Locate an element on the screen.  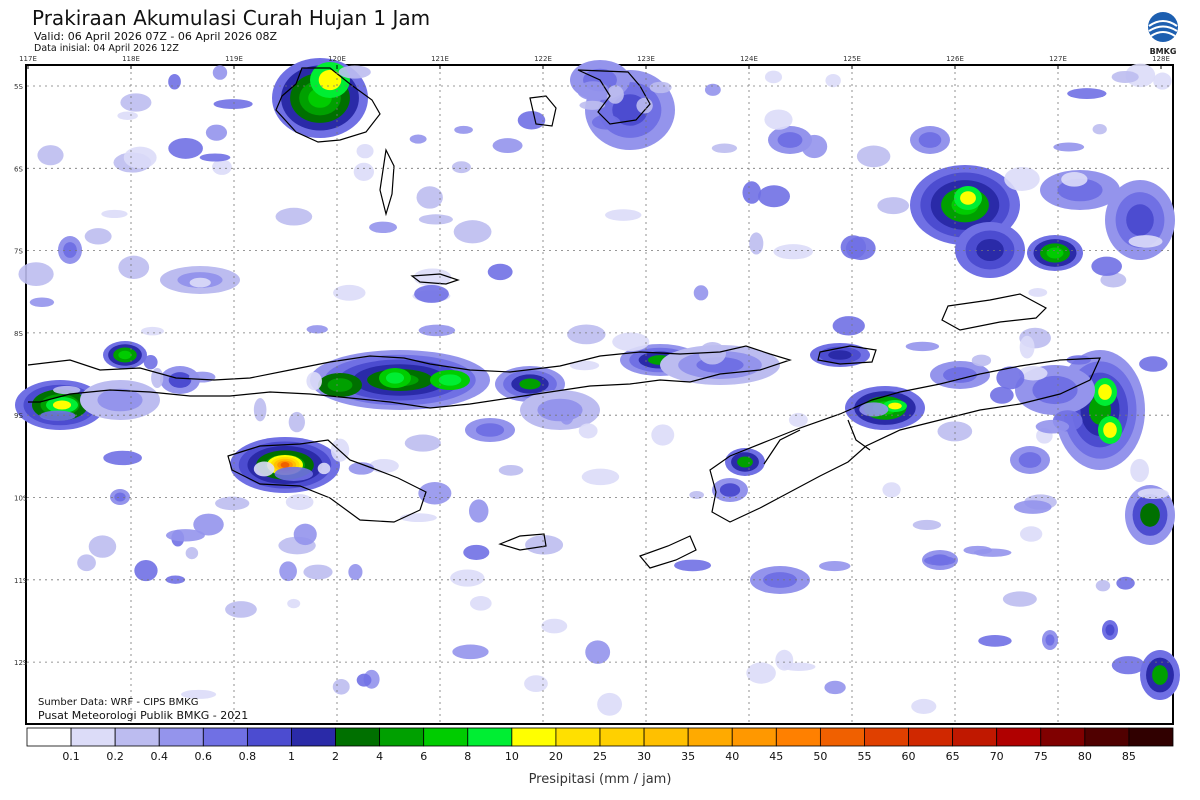
data-source: Sumber Data: WRF - CIPS BMKG is located at coordinates (118, 702).